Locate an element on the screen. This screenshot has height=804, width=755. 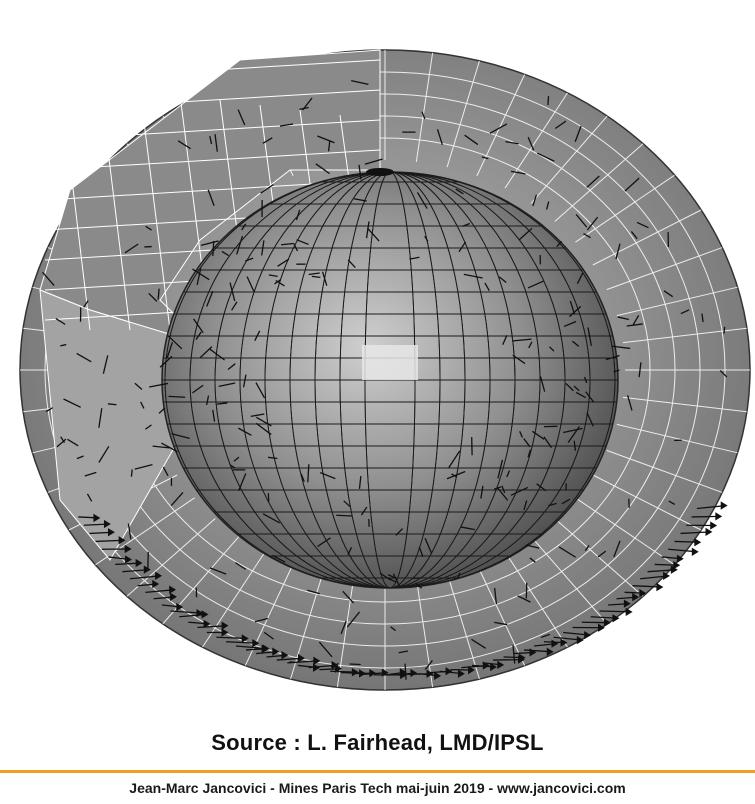
north-pole-marker is located at coordinates (380, 172).